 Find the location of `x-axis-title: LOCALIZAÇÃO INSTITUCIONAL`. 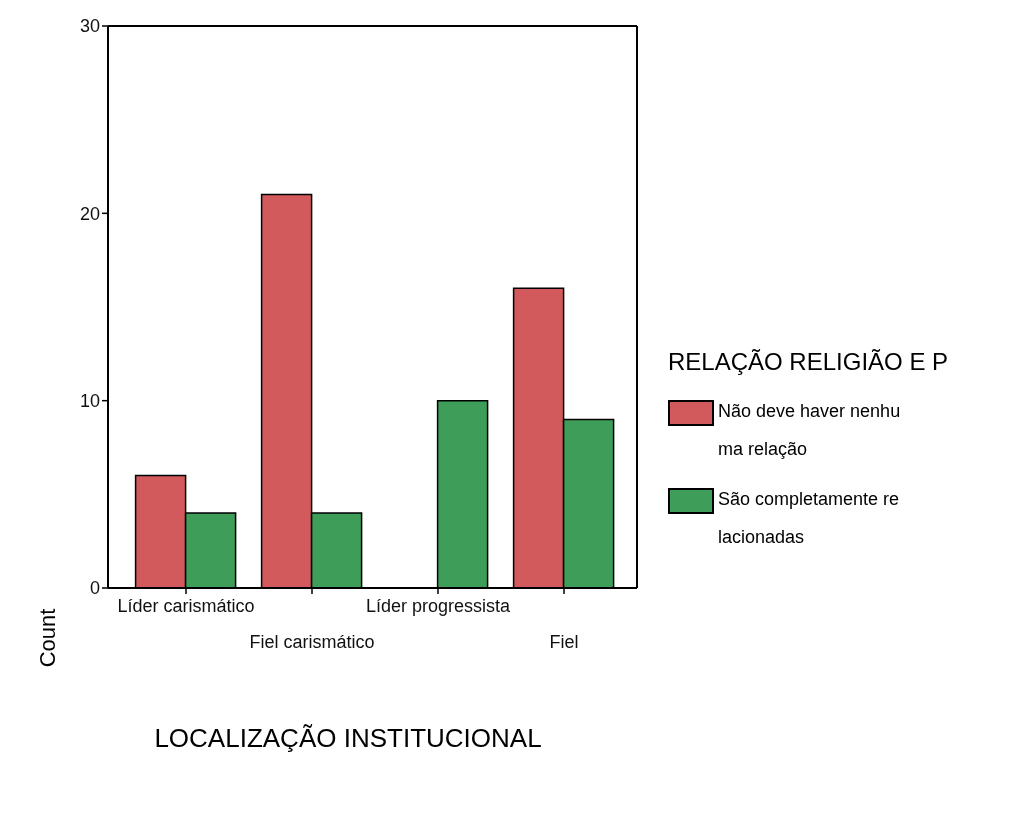

x-axis-title: LOCALIZAÇÃO INSTITUCIONAL is located at coordinates (348, 738).